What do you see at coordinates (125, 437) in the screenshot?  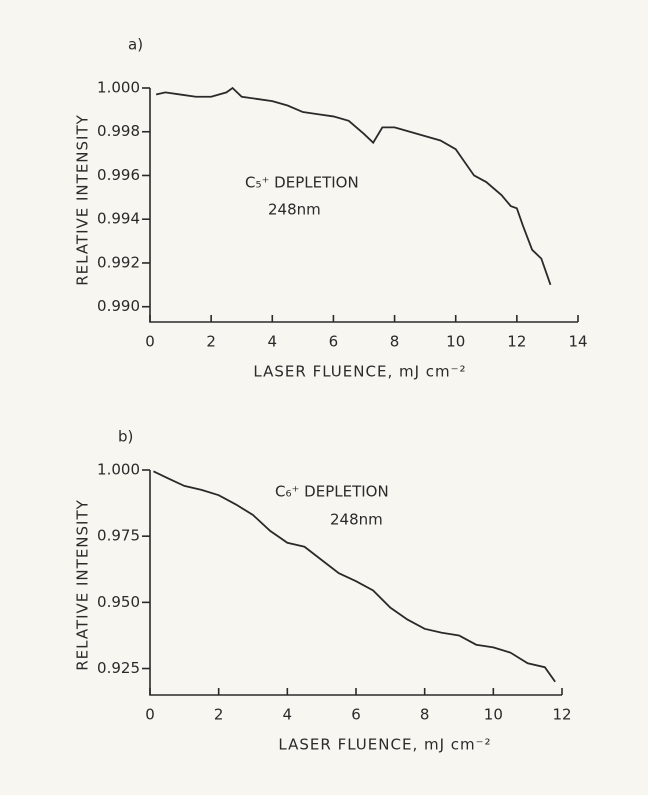 I see `panel-label: b)` at bounding box center [125, 437].